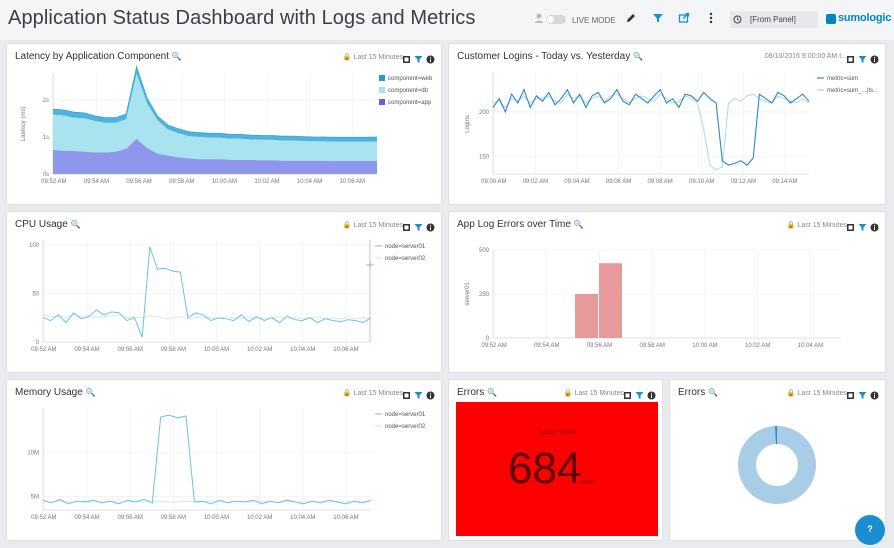 Image resolution: width=894 pixels, height=548 pixels. What do you see at coordinates (684, 18) in the screenshot?
I see `share-icon` at bounding box center [684, 18].